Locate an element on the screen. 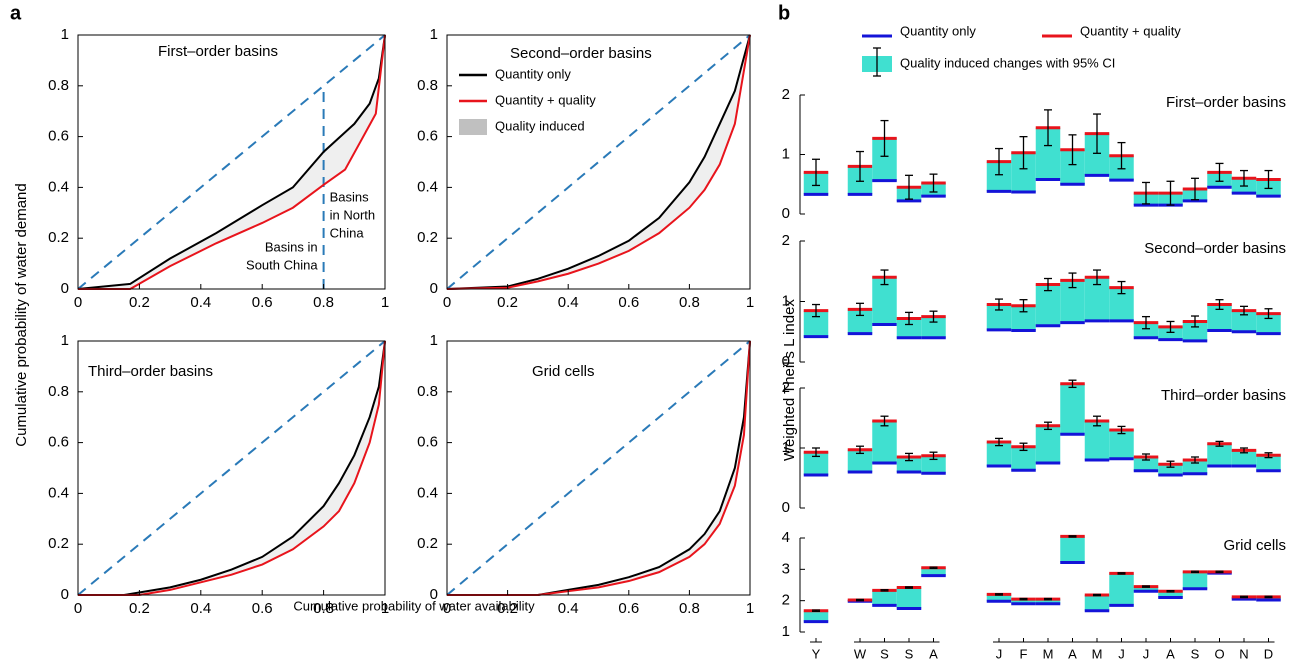 This screenshot has width=1295, height=662. y-tick-label: 0.2 is located at coordinates (427, 237).